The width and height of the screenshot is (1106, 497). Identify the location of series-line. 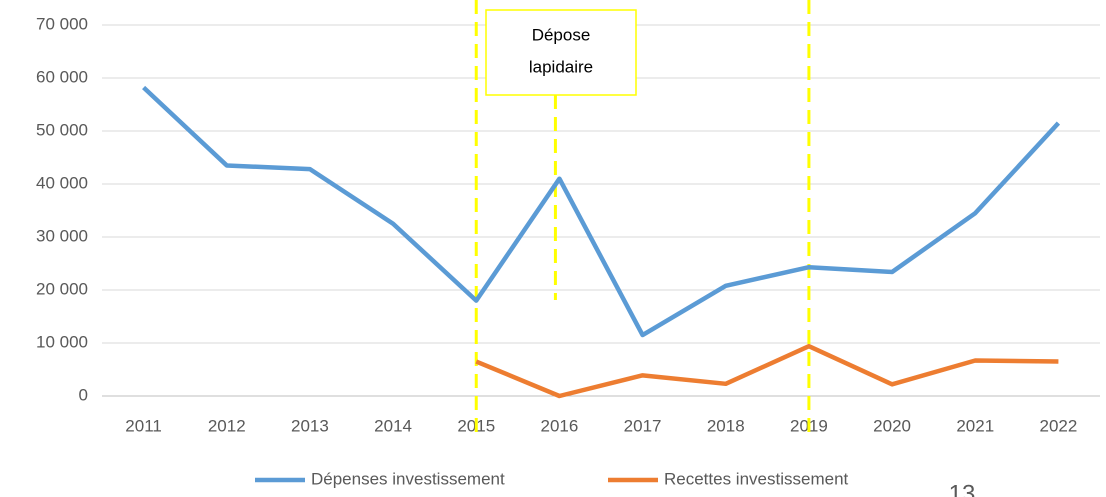
(767, 371).